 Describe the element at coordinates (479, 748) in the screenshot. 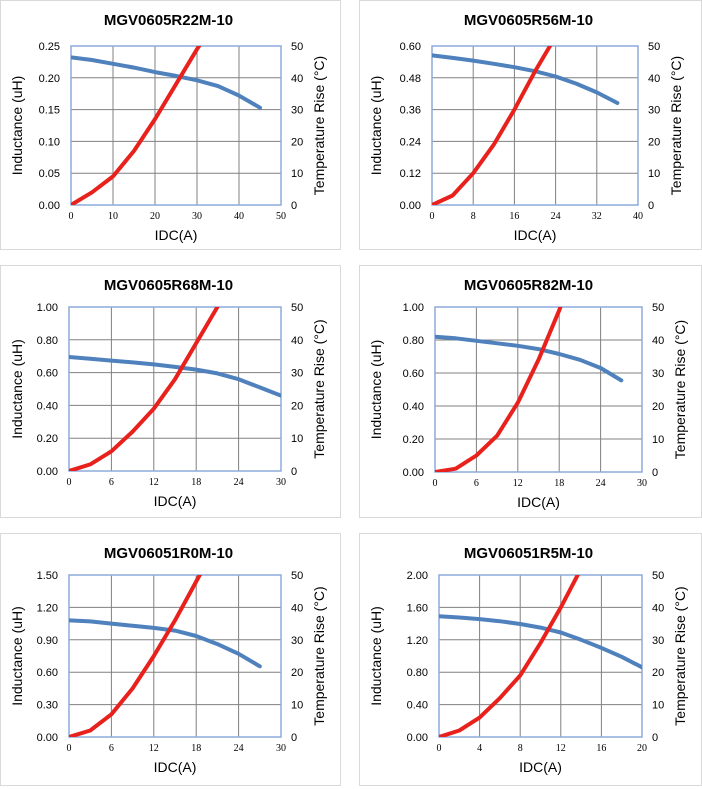

I see `x-tick-label: 4` at that location.